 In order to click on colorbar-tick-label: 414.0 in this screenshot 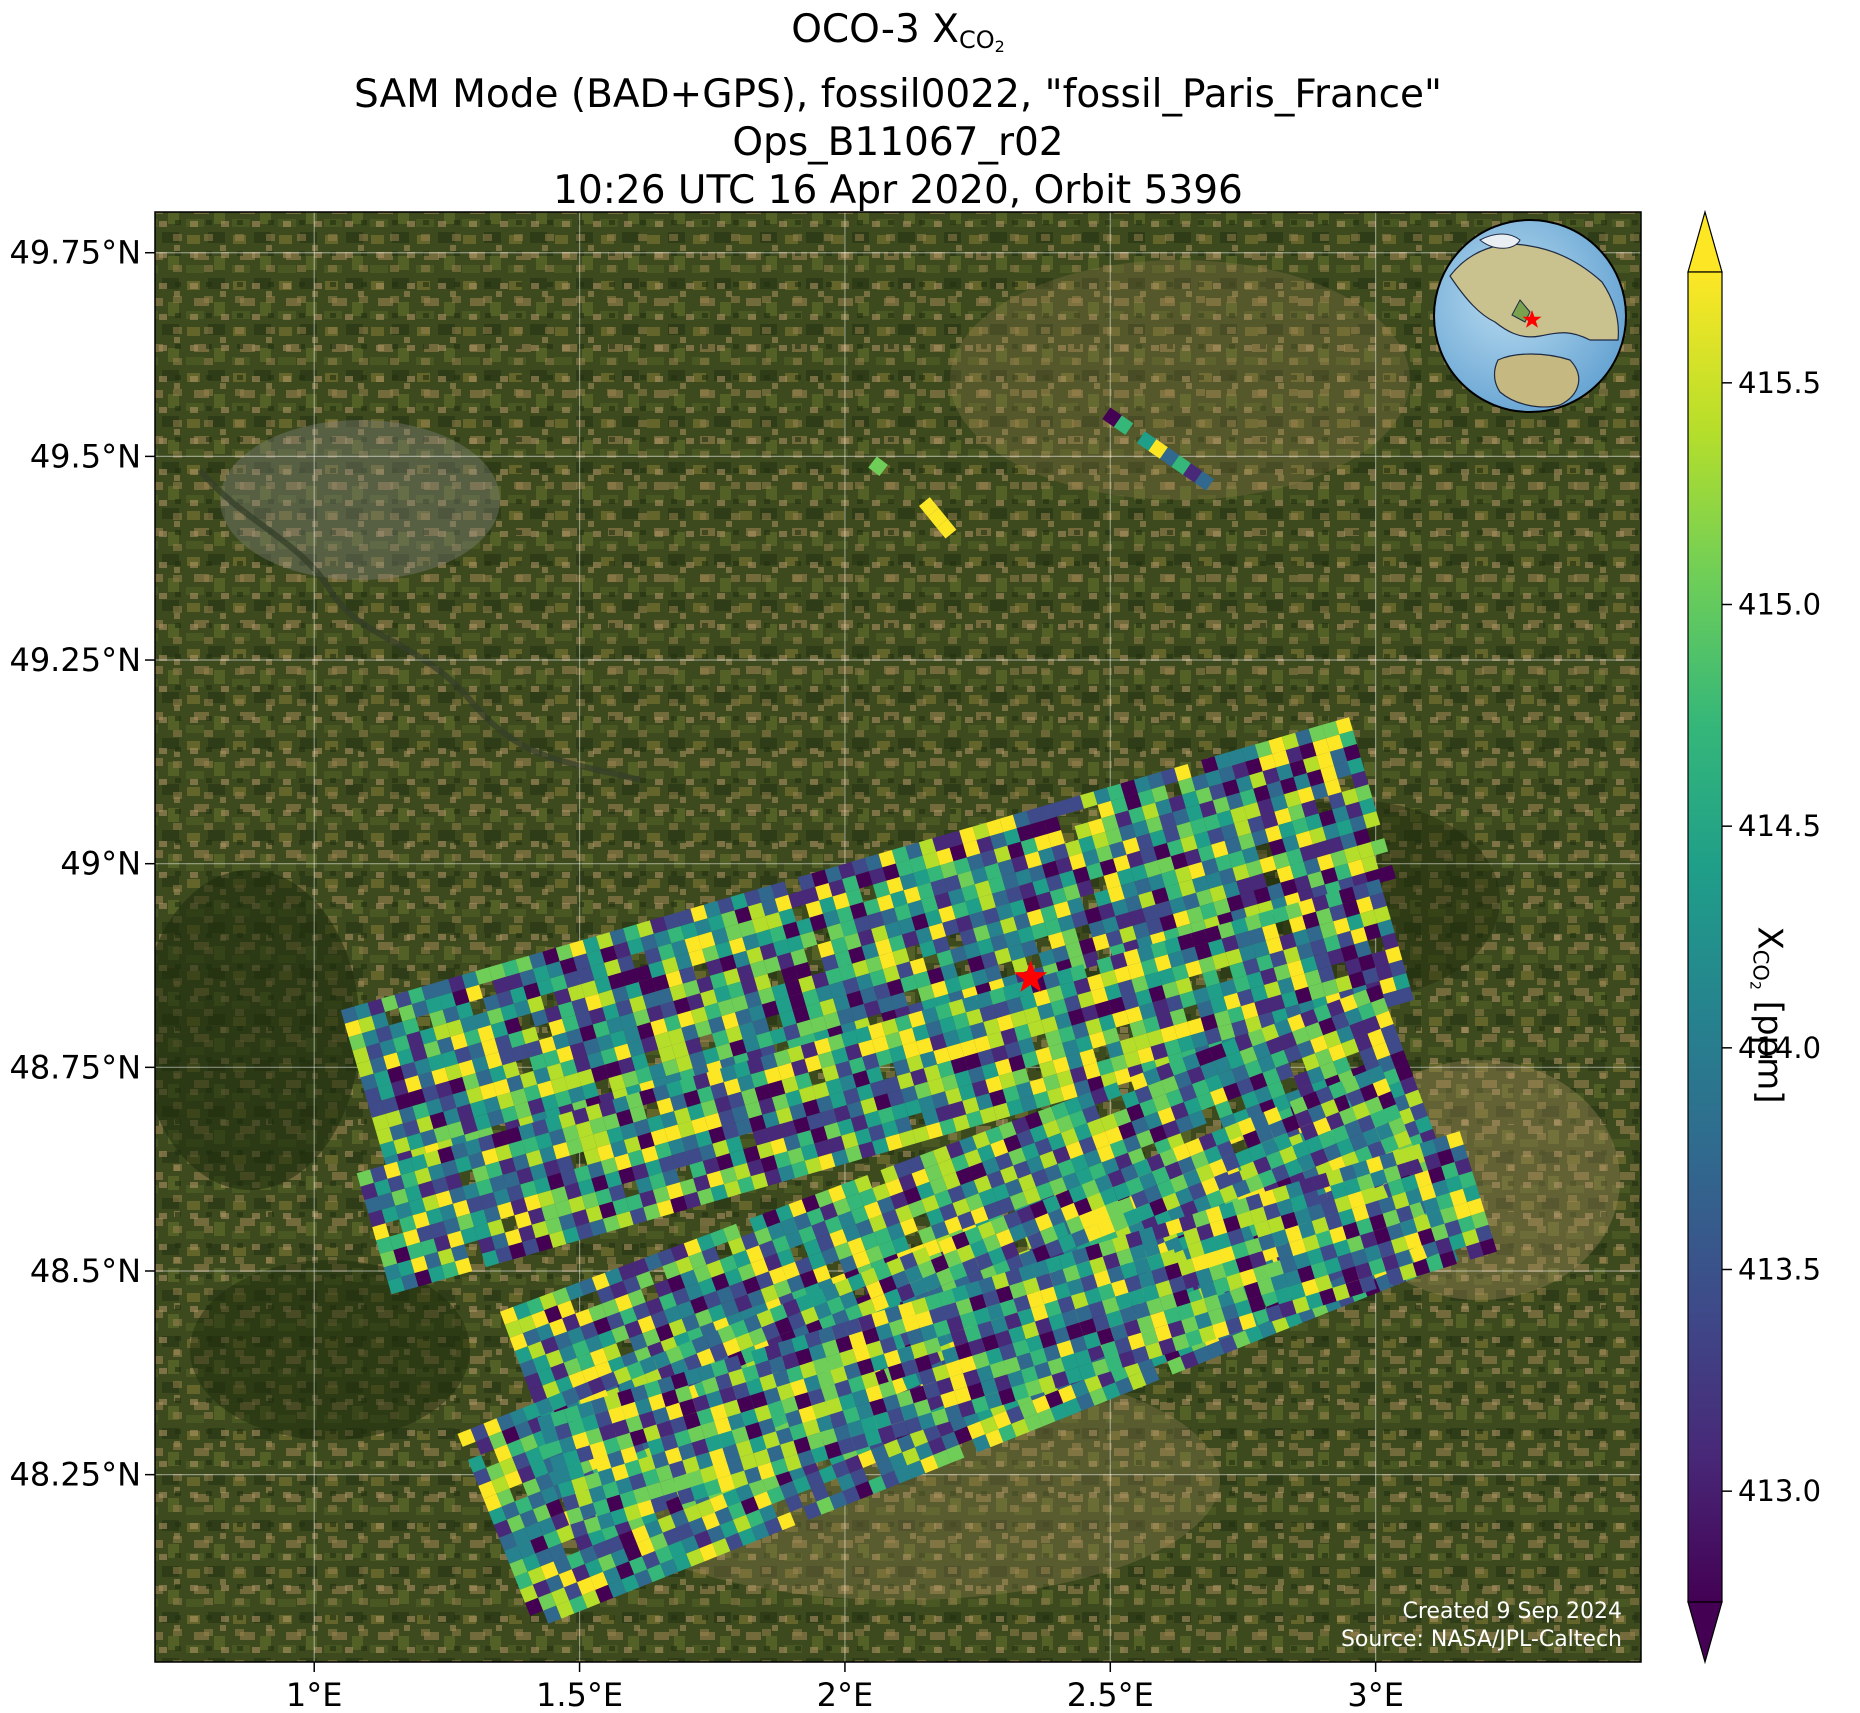, I will do `click(1779, 1048)`.